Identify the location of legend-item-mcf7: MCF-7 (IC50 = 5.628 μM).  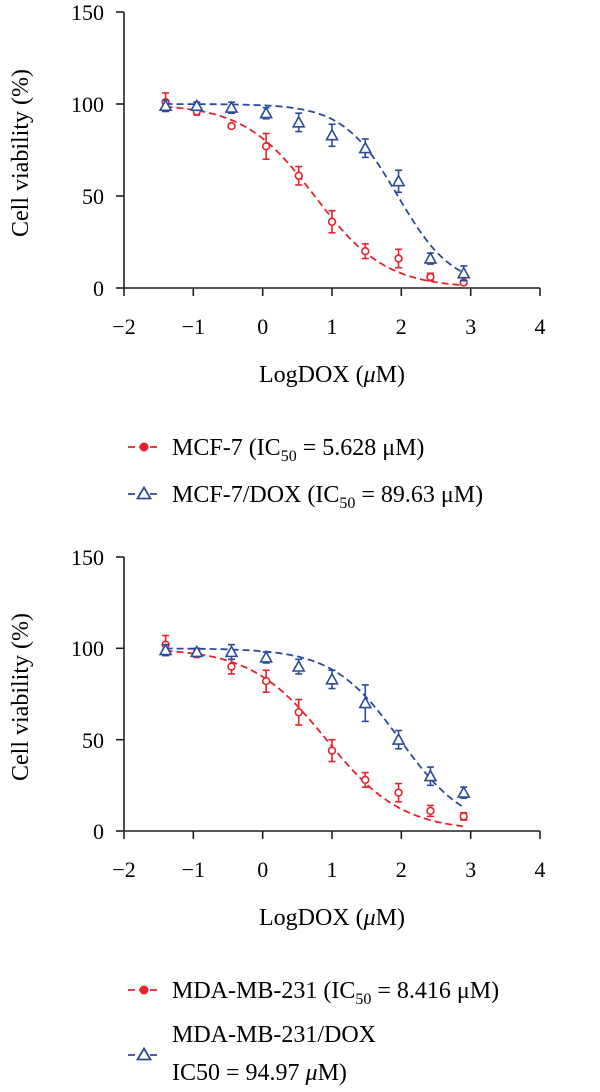
(276, 450).